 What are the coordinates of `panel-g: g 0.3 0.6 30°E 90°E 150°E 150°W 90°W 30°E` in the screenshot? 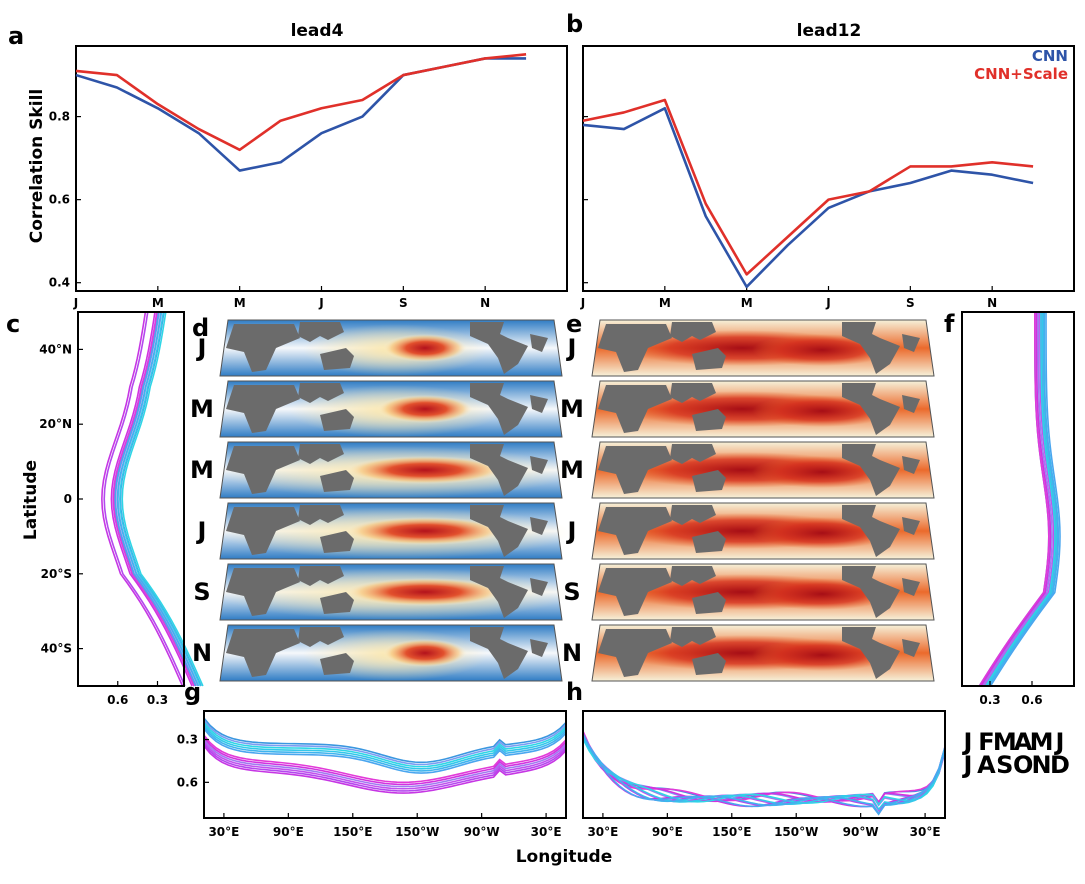 It's located at (372, 758).